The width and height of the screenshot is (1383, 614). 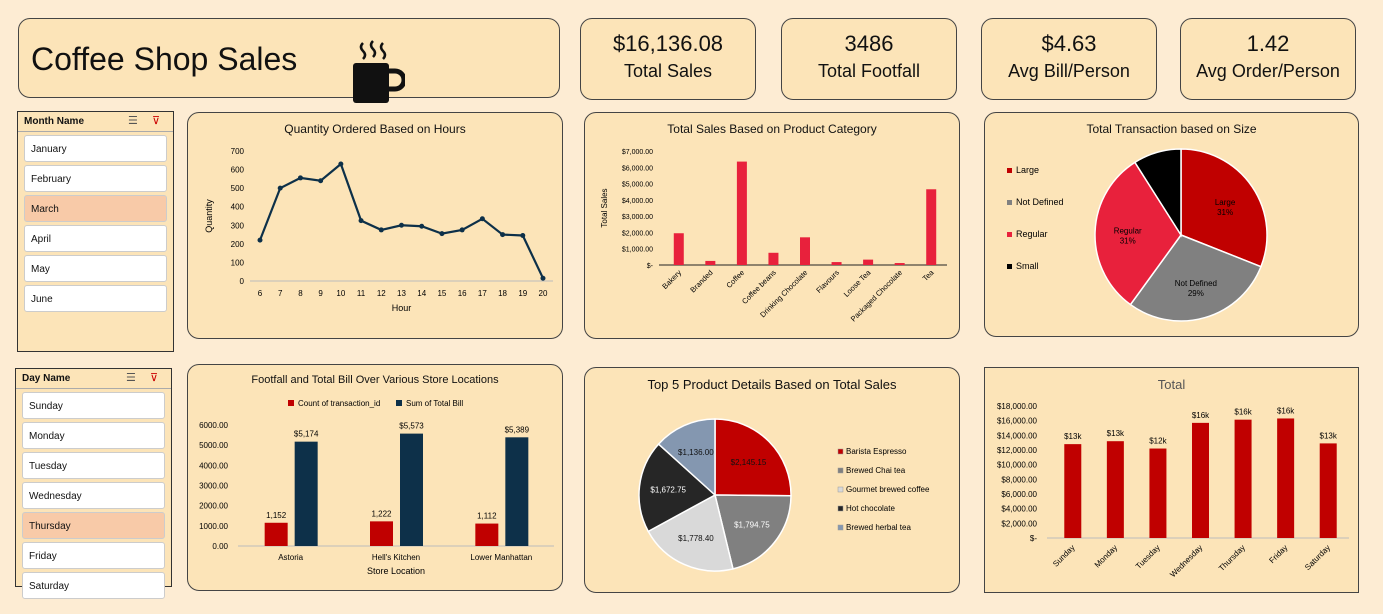 What do you see at coordinates (95, 178) in the screenshot?
I see `slicer-item-february: February` at bounding box center [95, 178].